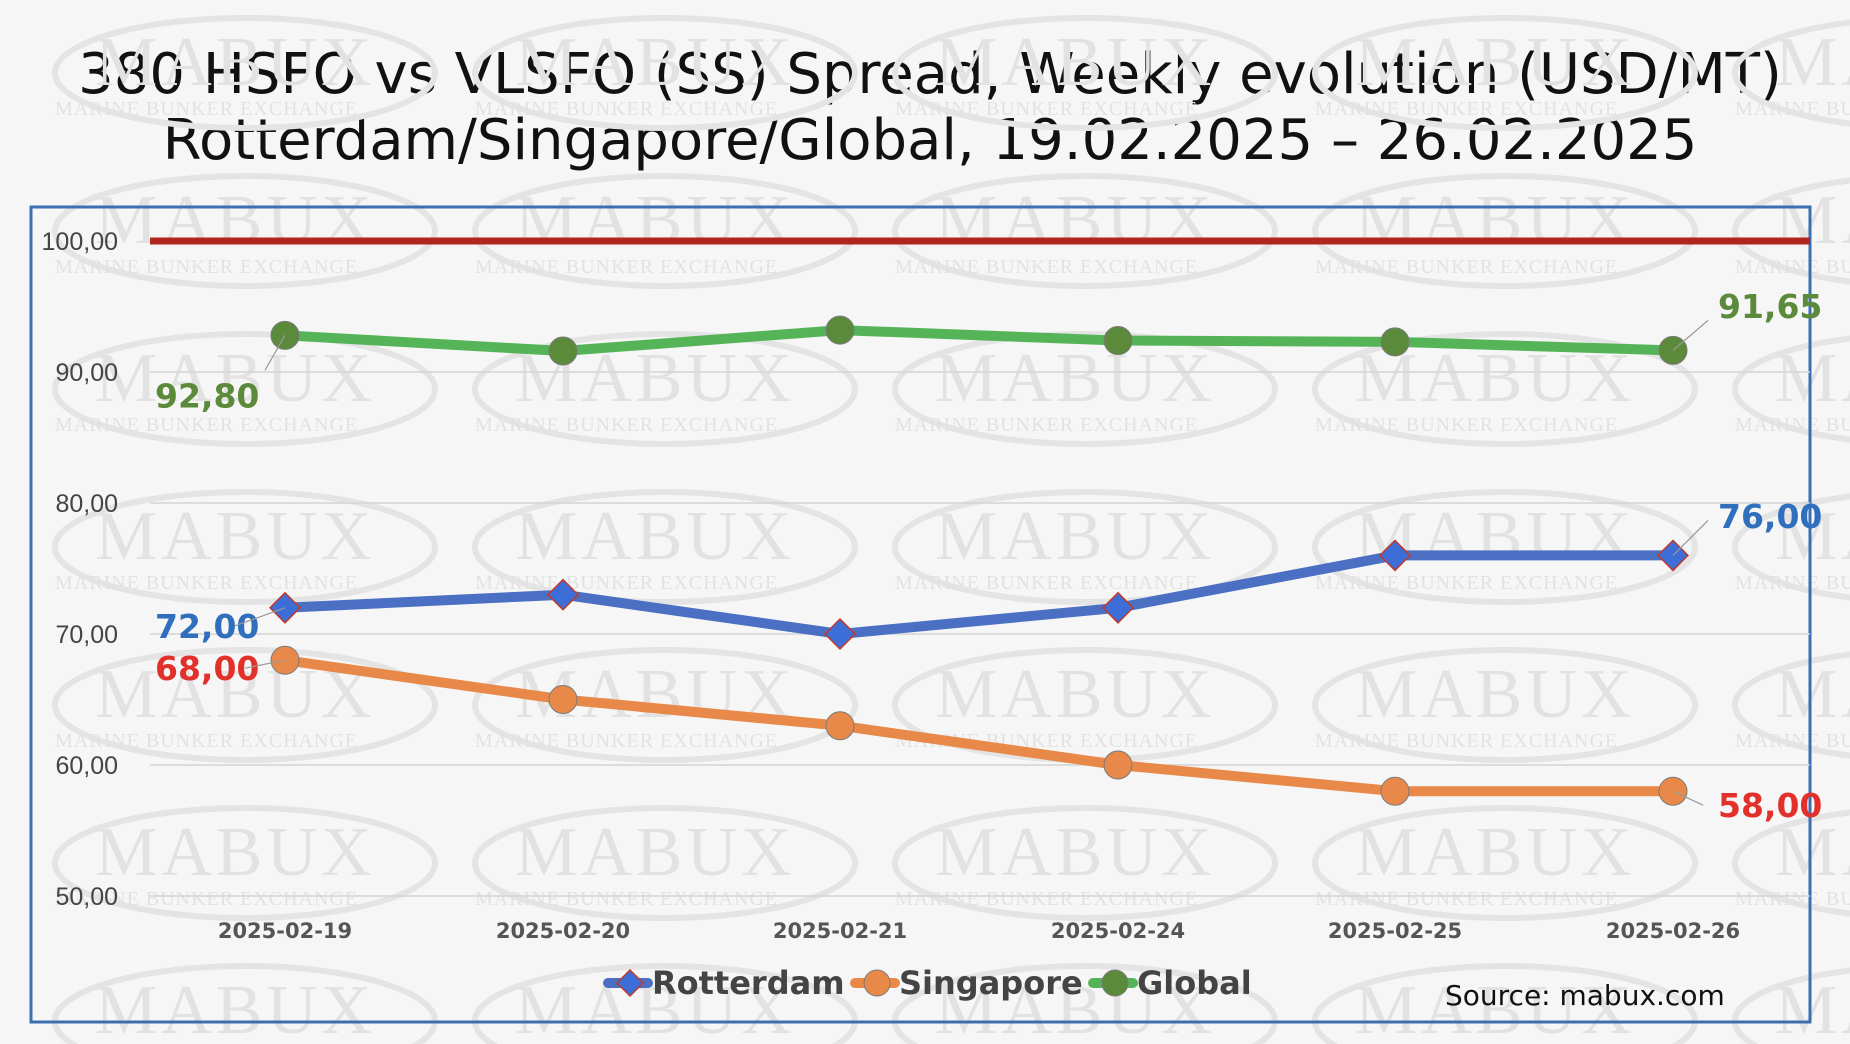 The height and width of the screenshot is (1044, 1850). I want to click on legend-item-global: Global, so click(1170, 983).